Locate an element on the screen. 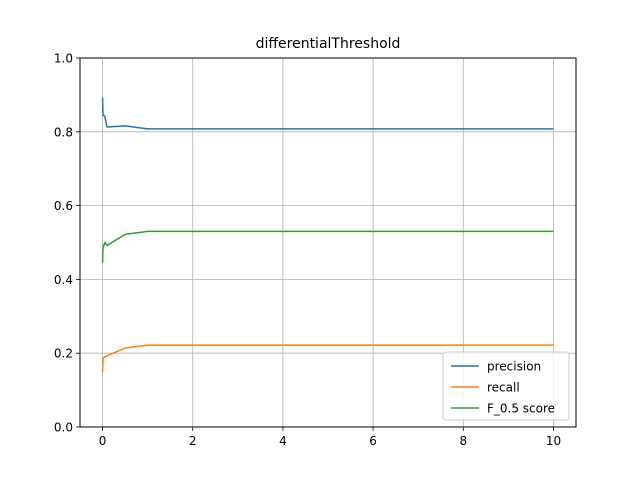 The height and width of the screenshot is (480, 640). x-tick-label: 10 is located at coordinates (553, 441).